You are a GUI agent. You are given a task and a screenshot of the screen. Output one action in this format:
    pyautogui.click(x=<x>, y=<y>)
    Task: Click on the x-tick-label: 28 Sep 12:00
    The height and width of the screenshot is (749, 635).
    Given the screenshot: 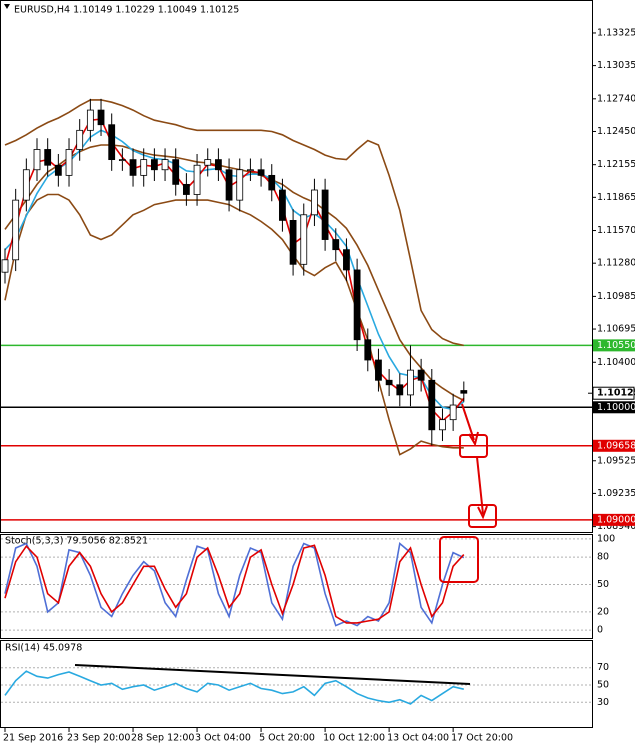 What is the action you would take?
    pyautogui.click(x=162, y=738)
    